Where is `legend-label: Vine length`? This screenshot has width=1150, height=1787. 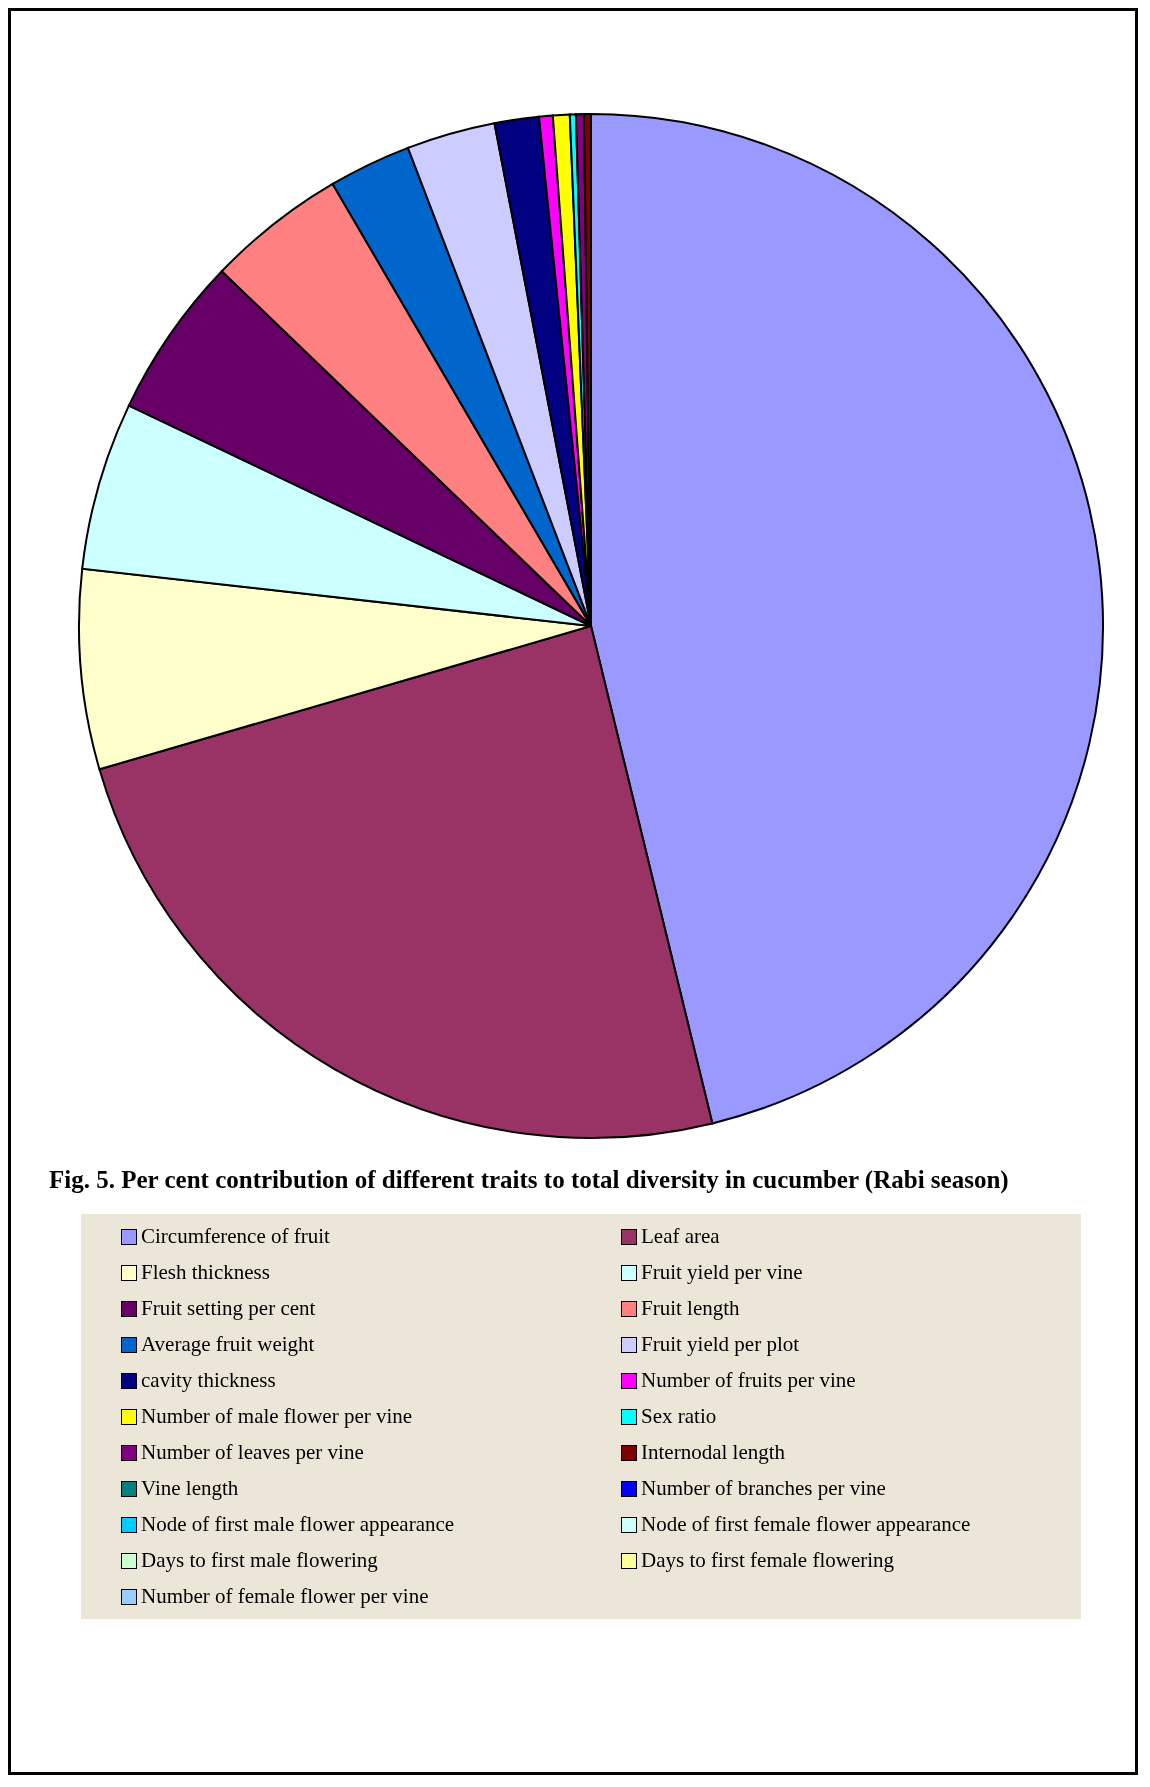 legend-label: Vine length is located at coordinates (190, 1488).